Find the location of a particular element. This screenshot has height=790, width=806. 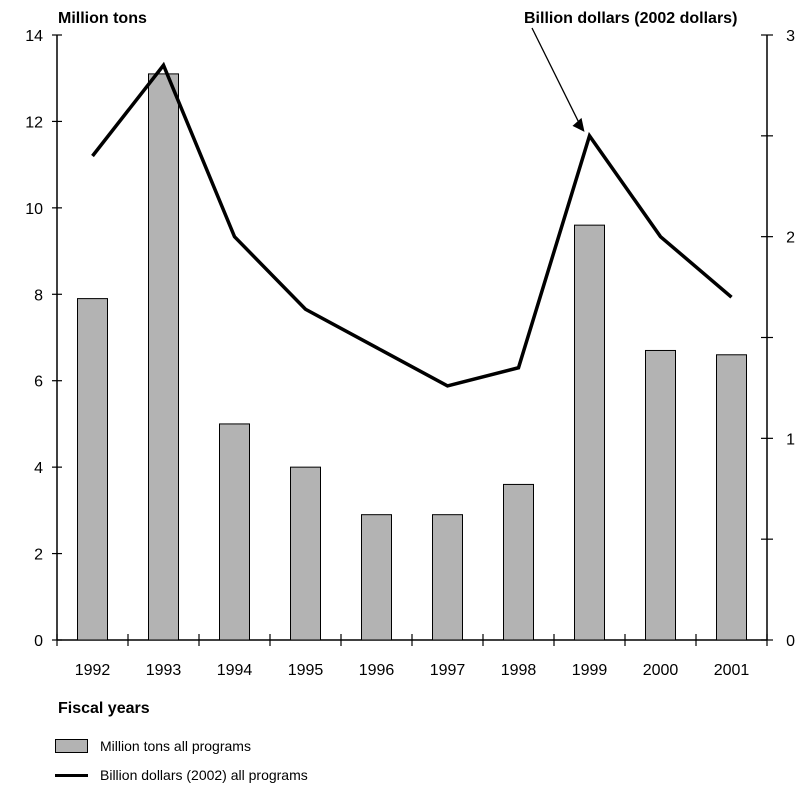

x-tick-label: 1996 is located at coordinates (377, 670).